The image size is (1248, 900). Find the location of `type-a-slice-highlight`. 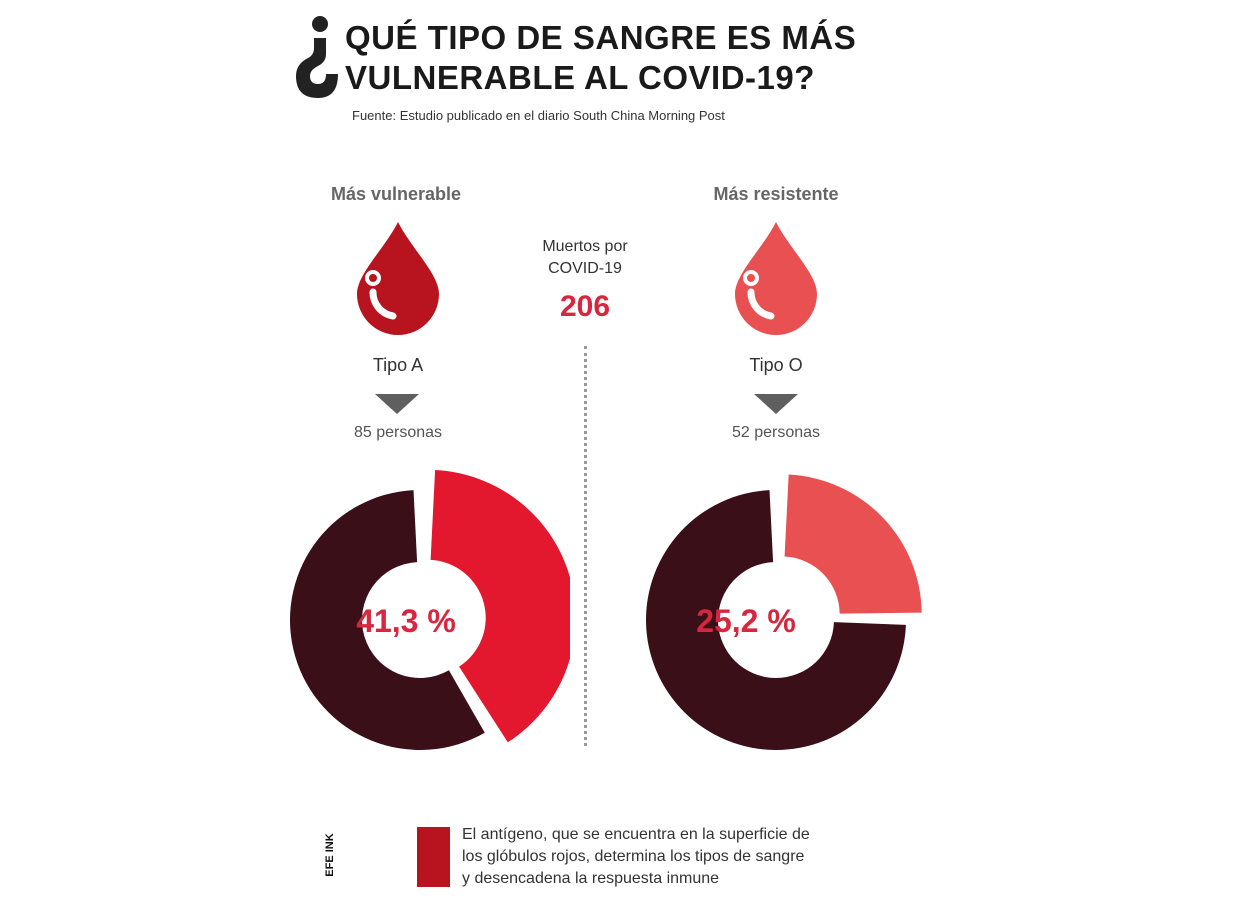

type-a-slice-highlight is located at coordinates (500, 606).